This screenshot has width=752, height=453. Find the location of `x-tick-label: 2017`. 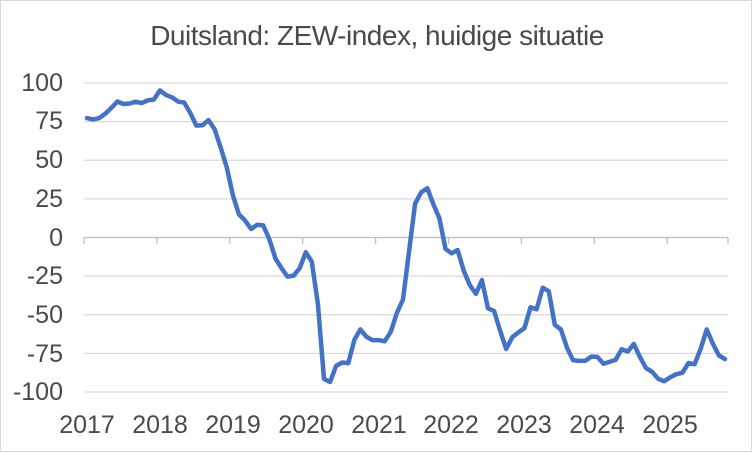

x-tick-label: 2017 is located at coordinates (87, 425).